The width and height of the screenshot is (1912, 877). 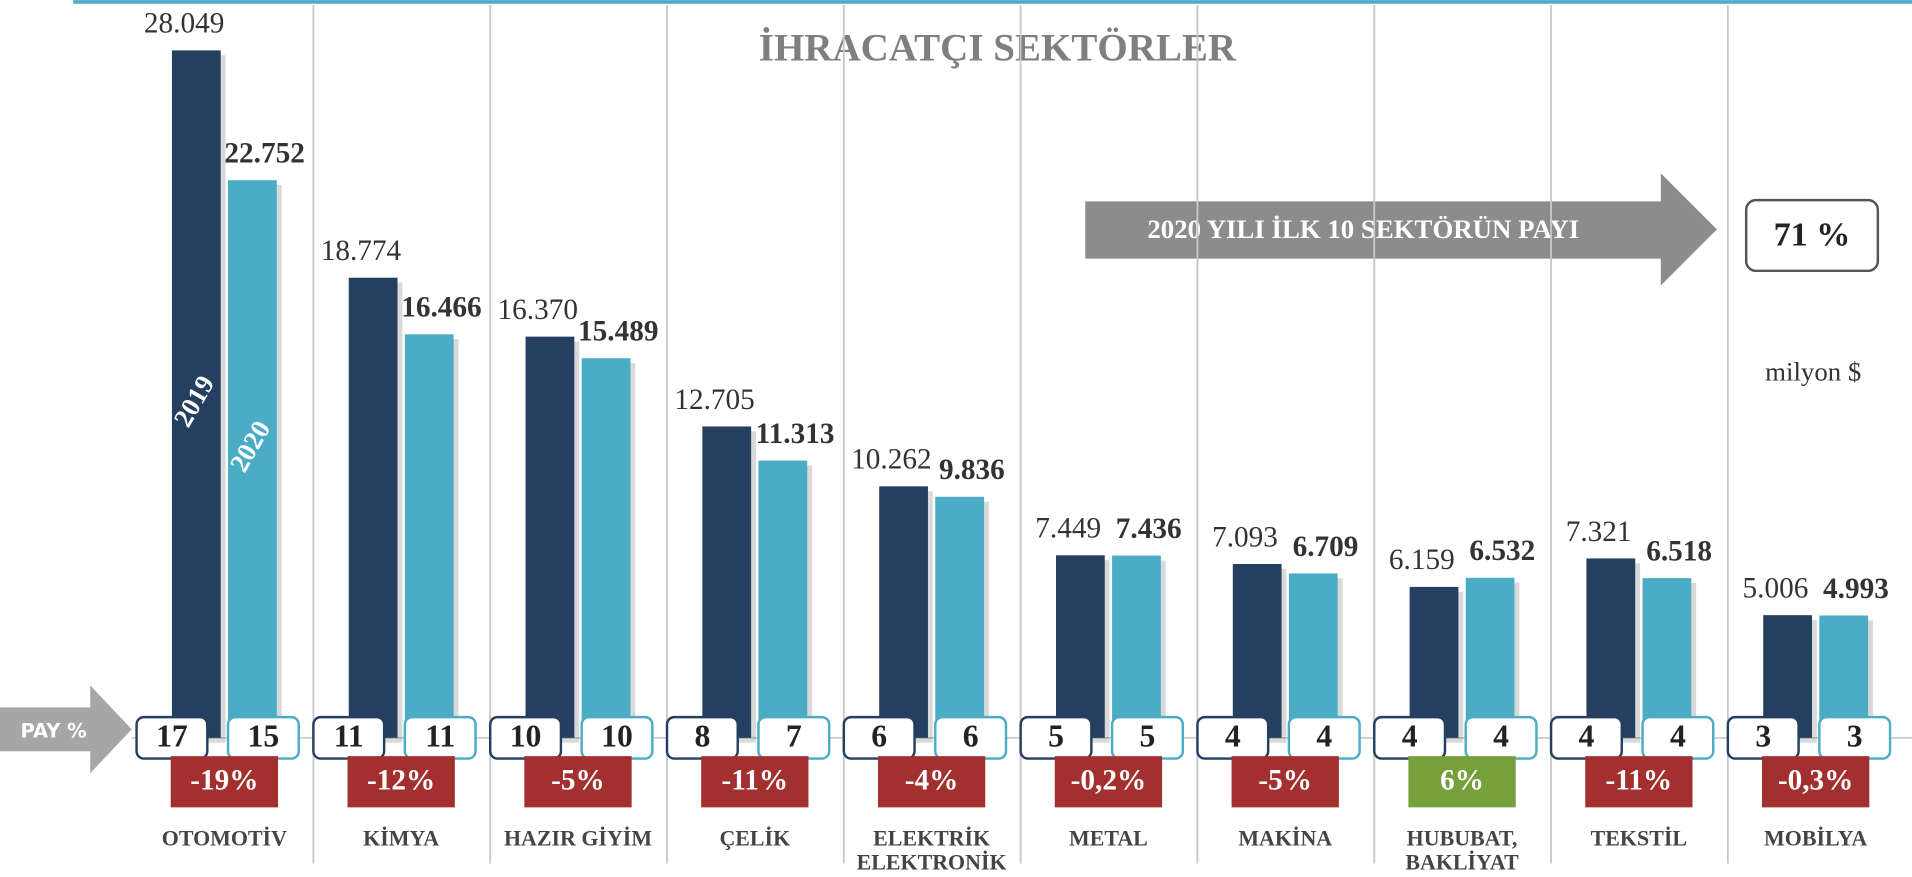 What do you see at coordinates (972, 470) in the screenshot?
I see `value-label: 9.836` at bounding box center [972, 470].